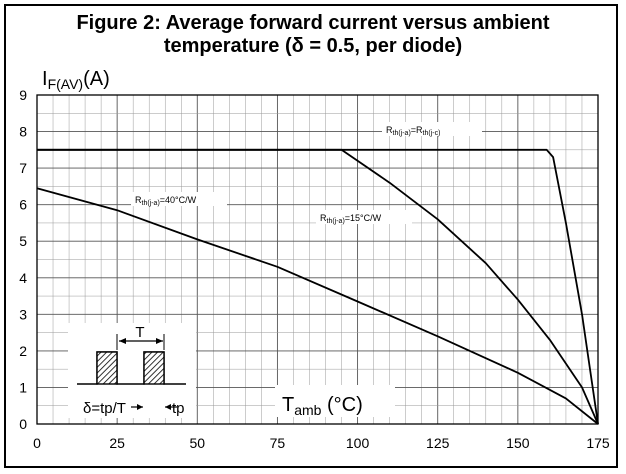 This screenshot has width=626, height=474. I want to click on pulse-period-label: T, so click(139, 332).